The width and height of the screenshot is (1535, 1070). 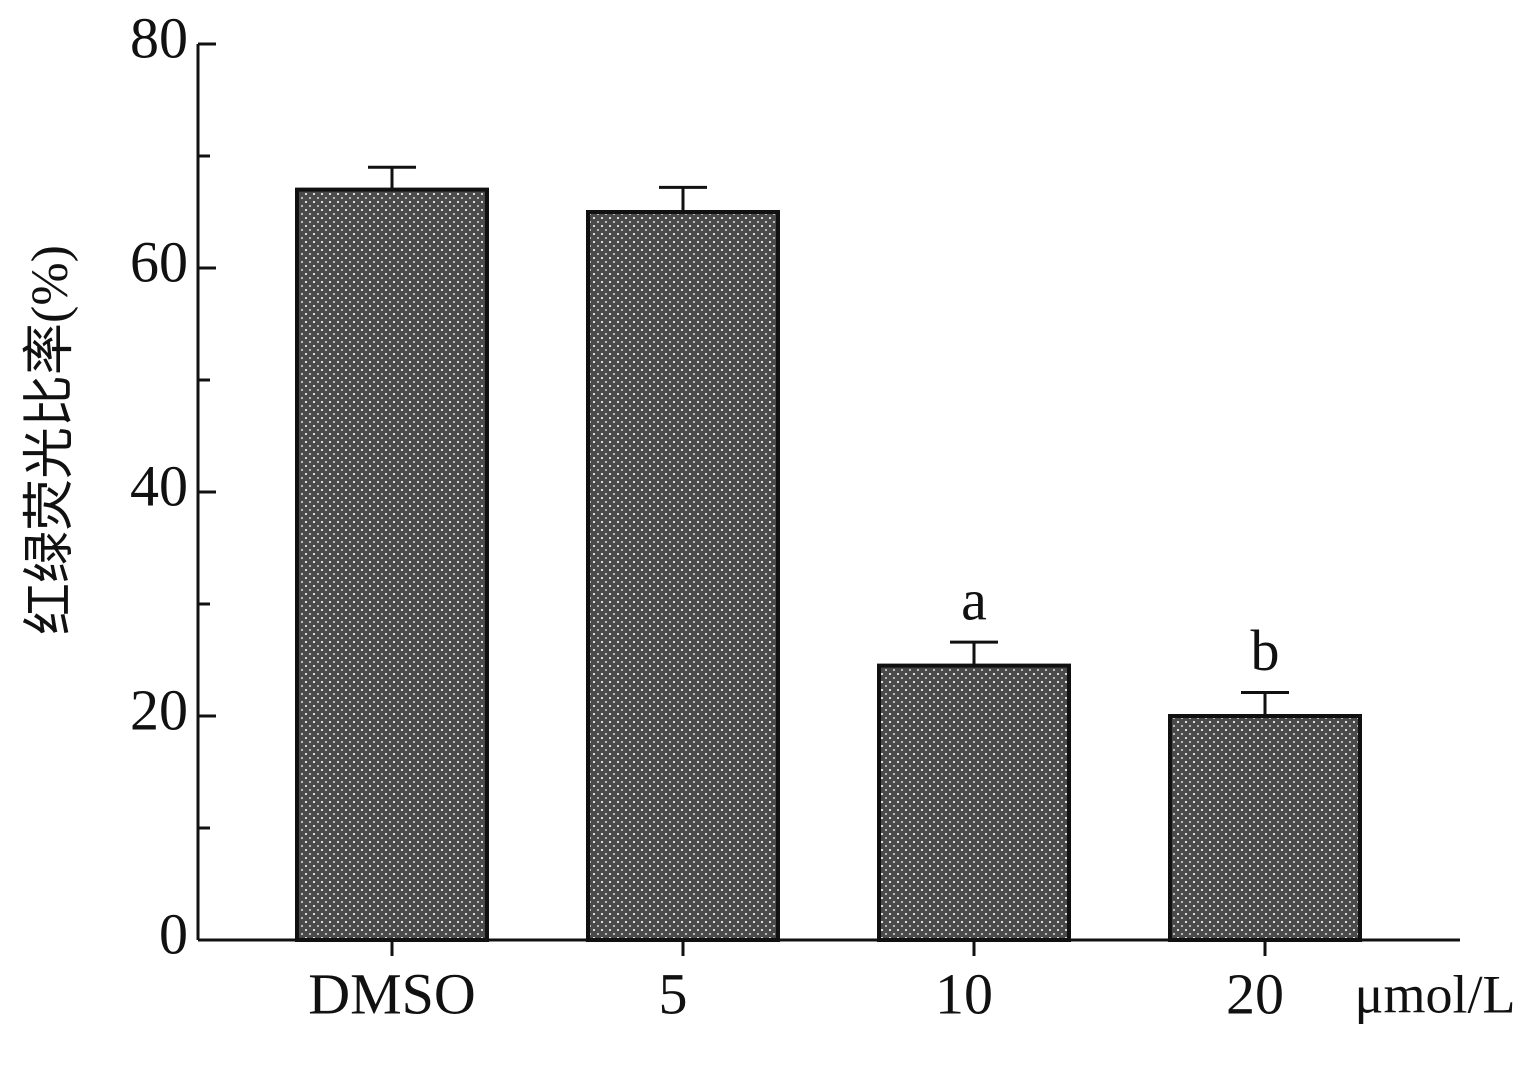 What do you see at coordinates (392, 993) in the screenshot?
I see `x-tick-label: DMSO` at bounding box center [392, 993].